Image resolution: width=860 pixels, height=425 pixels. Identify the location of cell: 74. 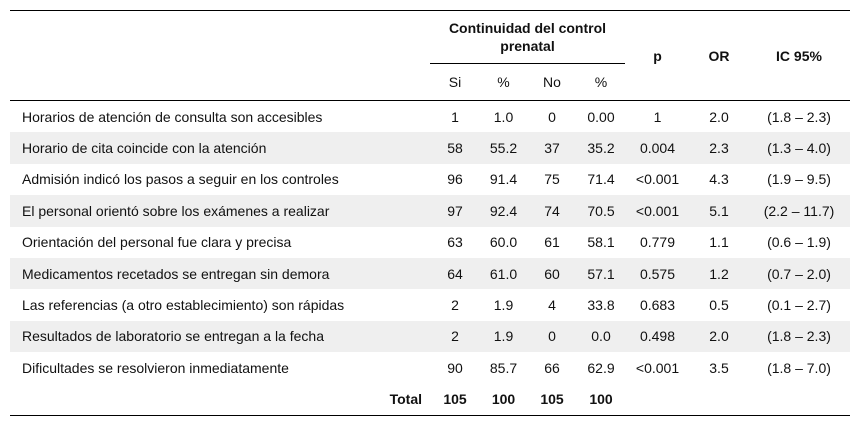
(552, 210).